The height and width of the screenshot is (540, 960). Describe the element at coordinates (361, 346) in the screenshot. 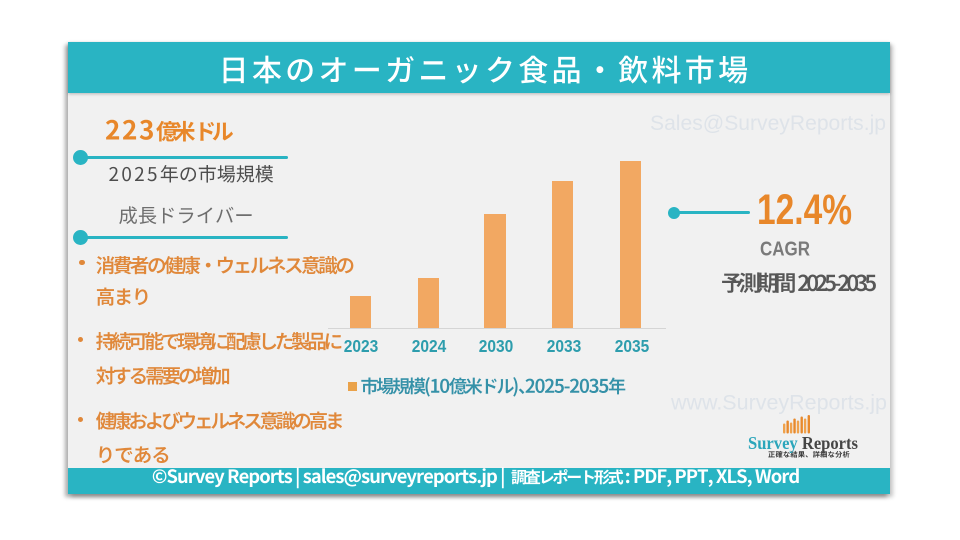

I see `svg-text: 2023` at that location.